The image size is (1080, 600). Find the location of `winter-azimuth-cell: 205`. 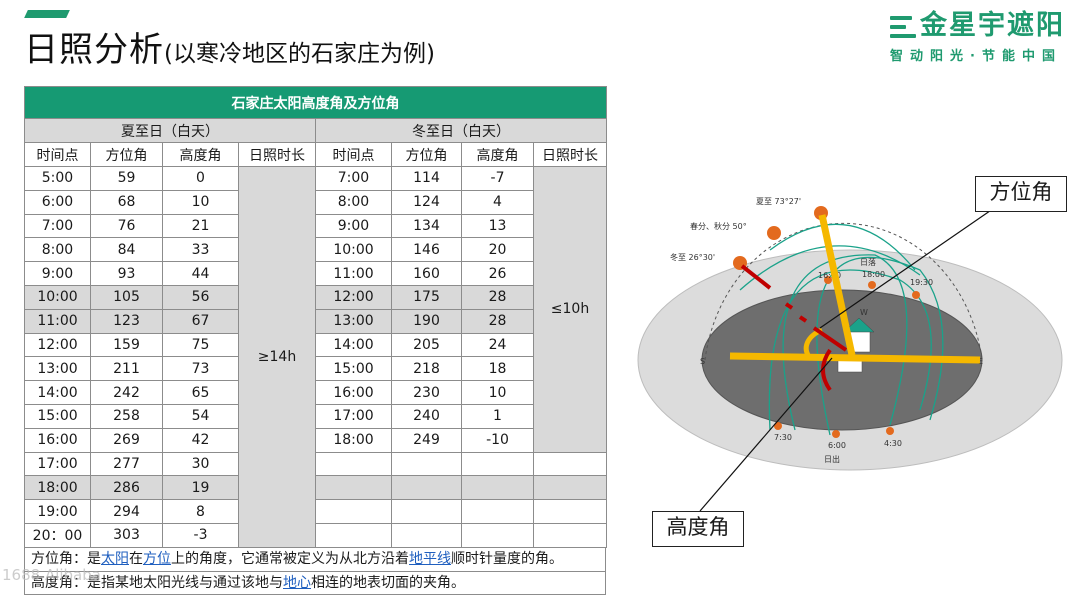

winter-azimuth-cell: 205 is located at coordinates (426, 345).